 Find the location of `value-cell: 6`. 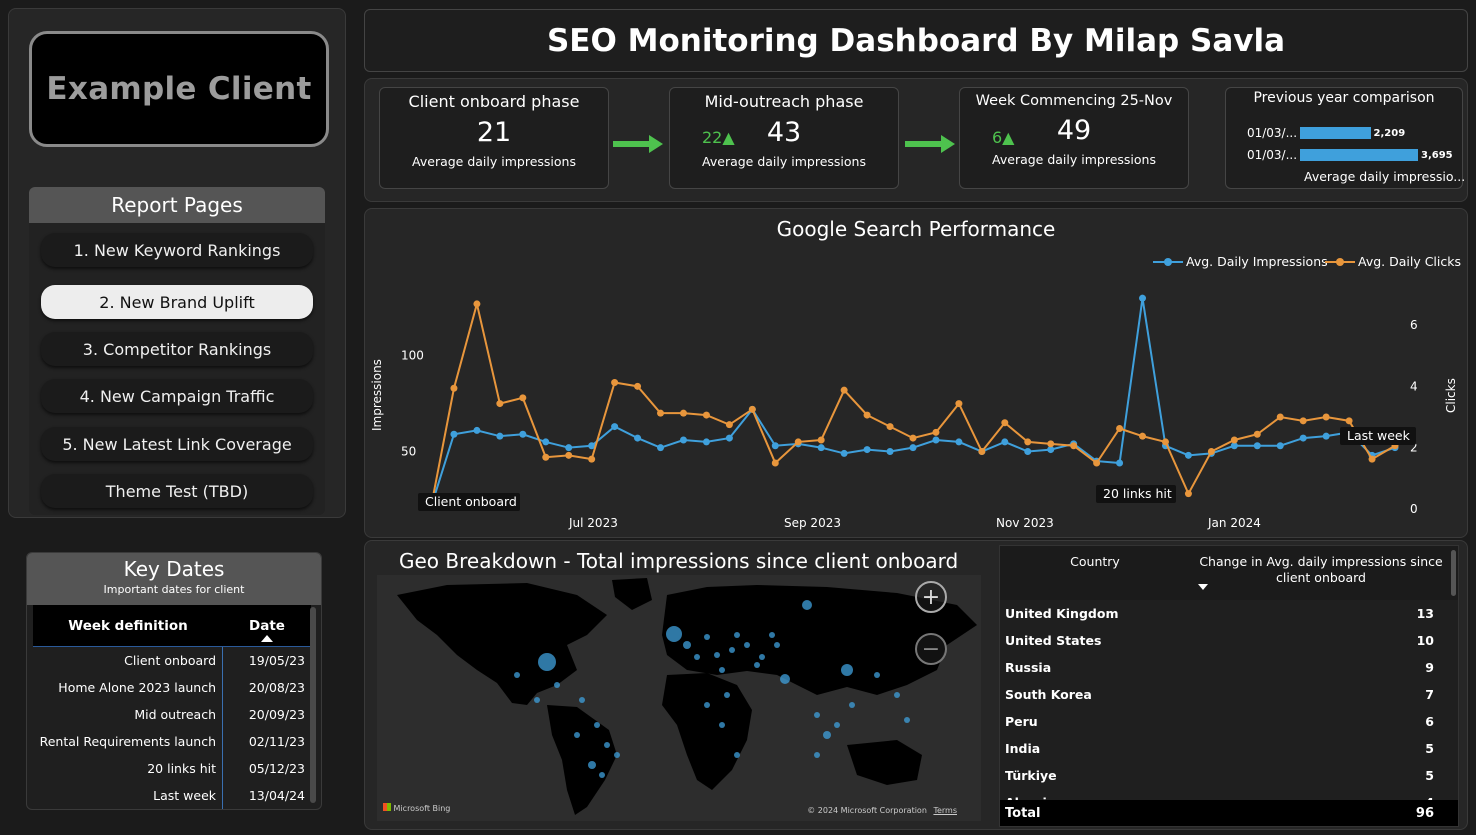

value-cell: 6 is located at coordinates (1429, 721).